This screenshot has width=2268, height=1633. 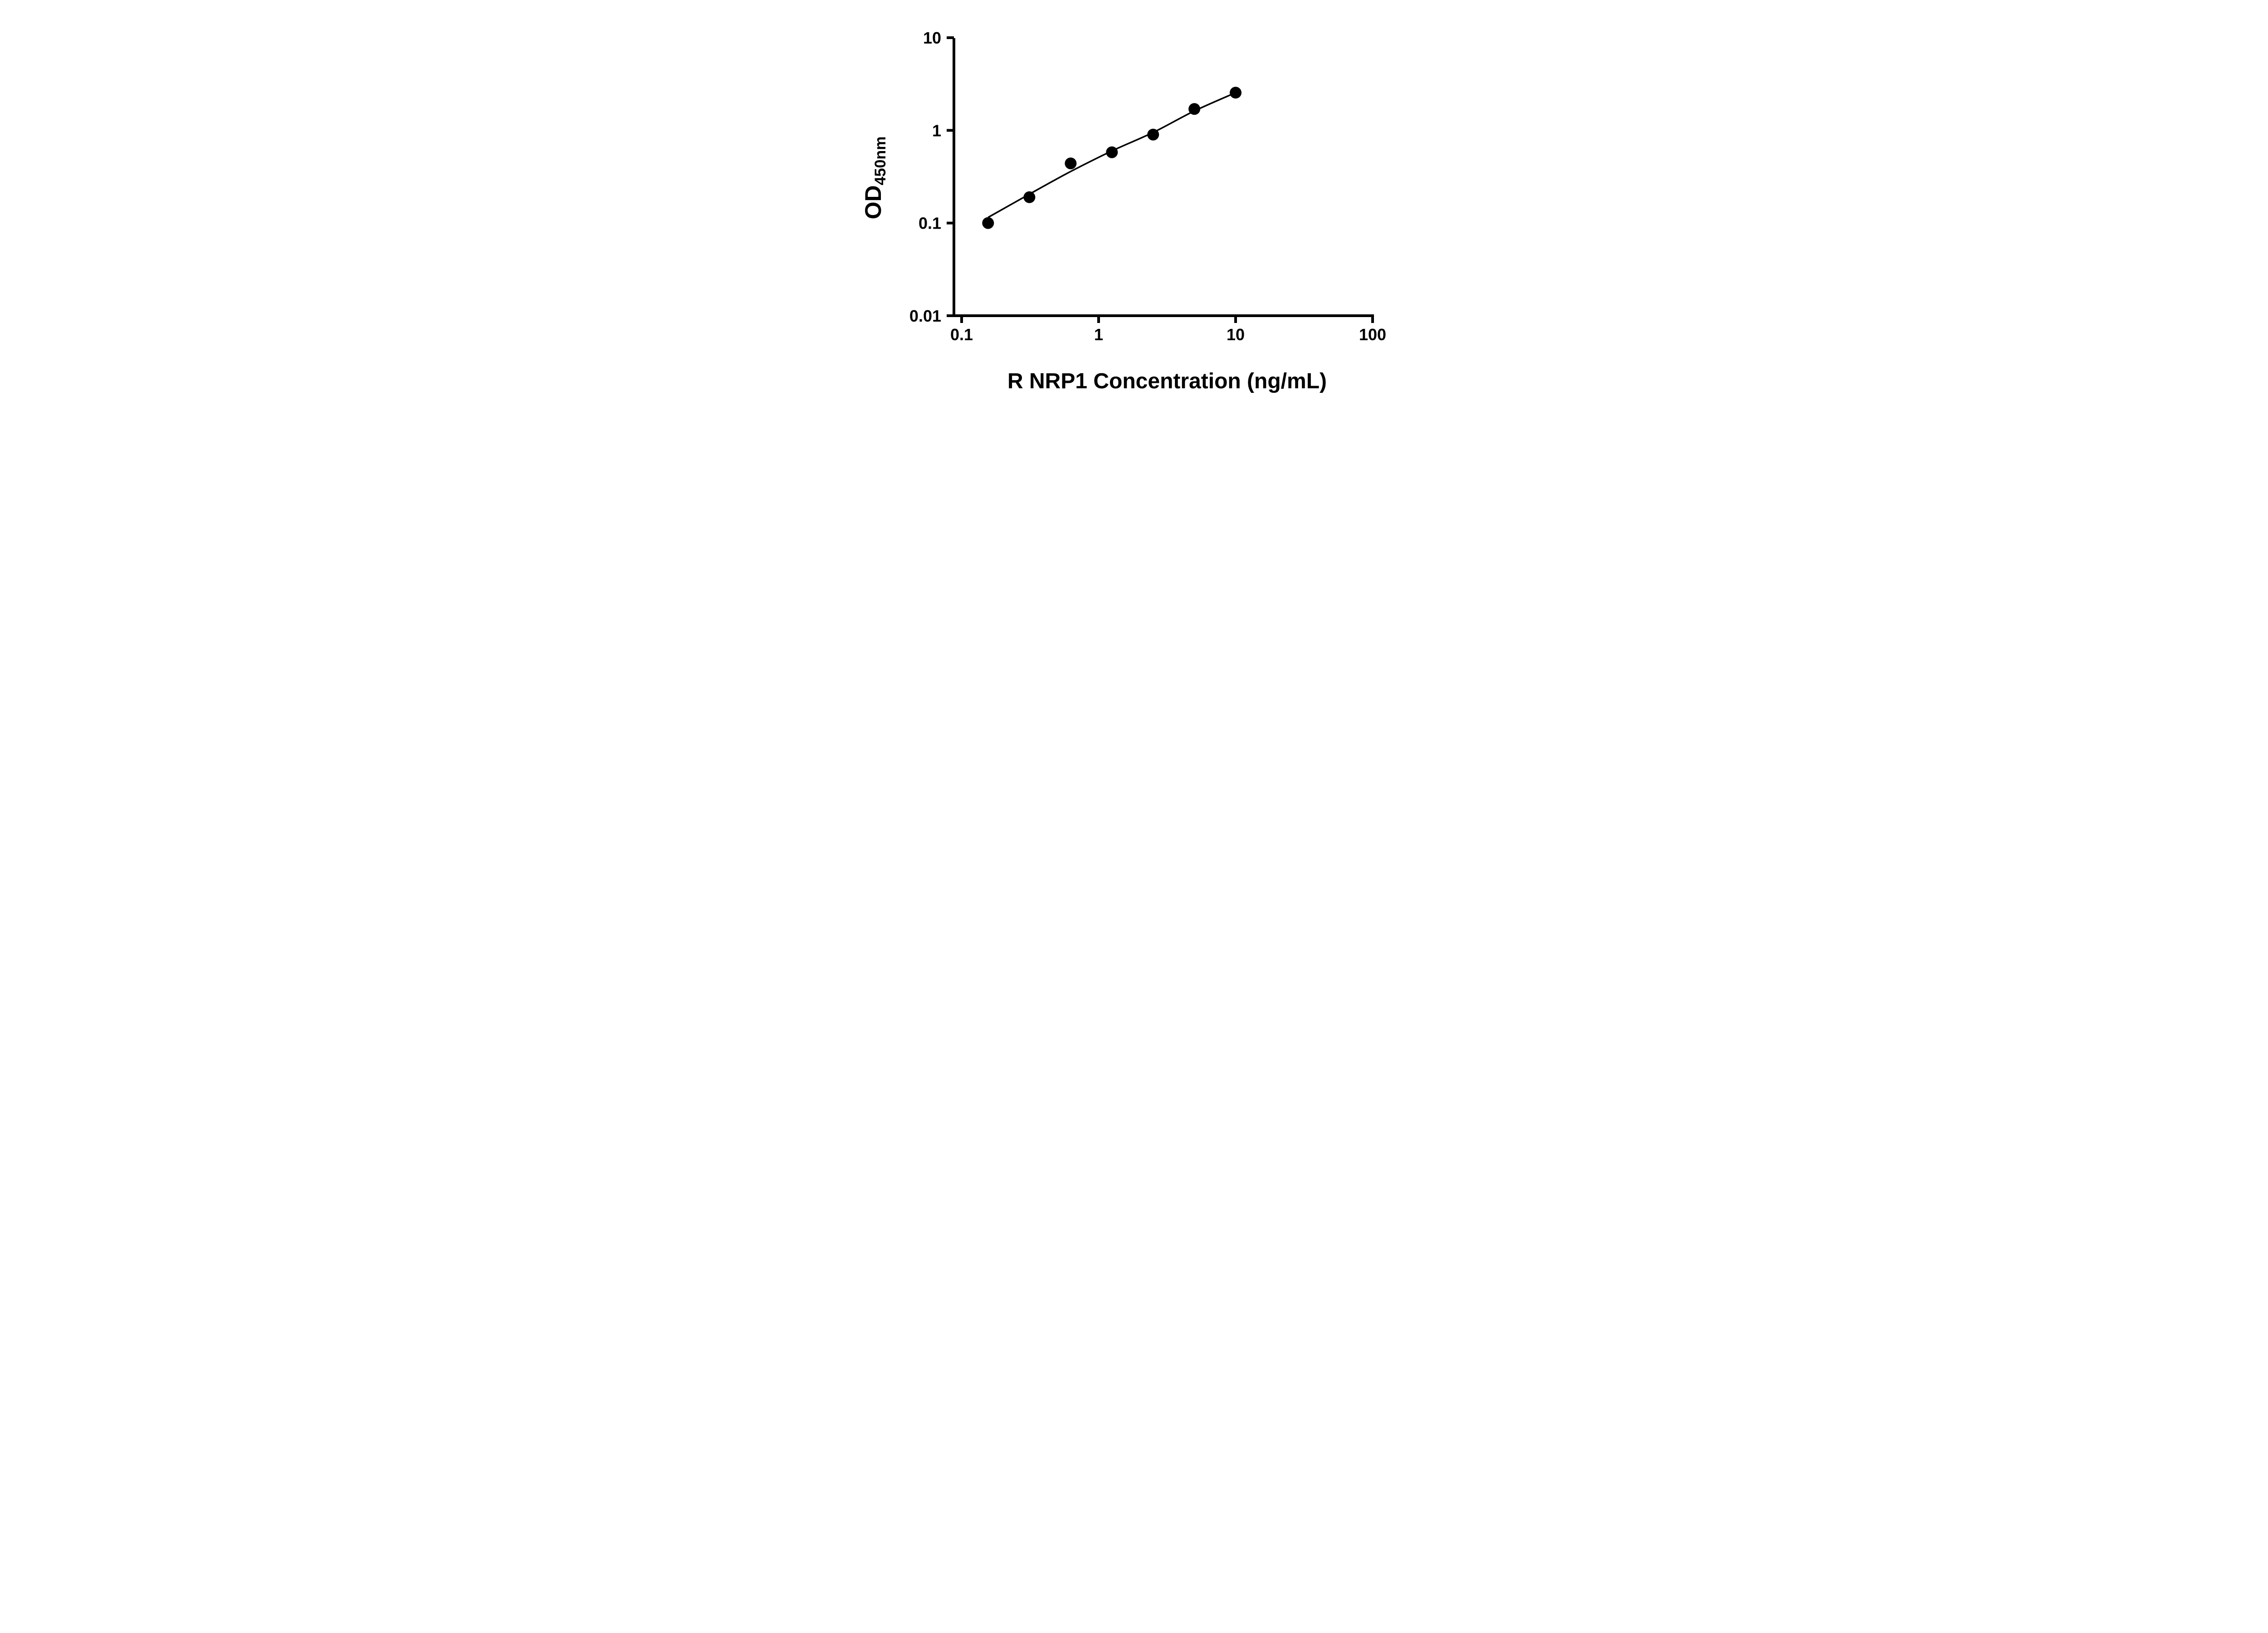 I want to click on x-tick-label: 0.1, so click(x=962, y=334).